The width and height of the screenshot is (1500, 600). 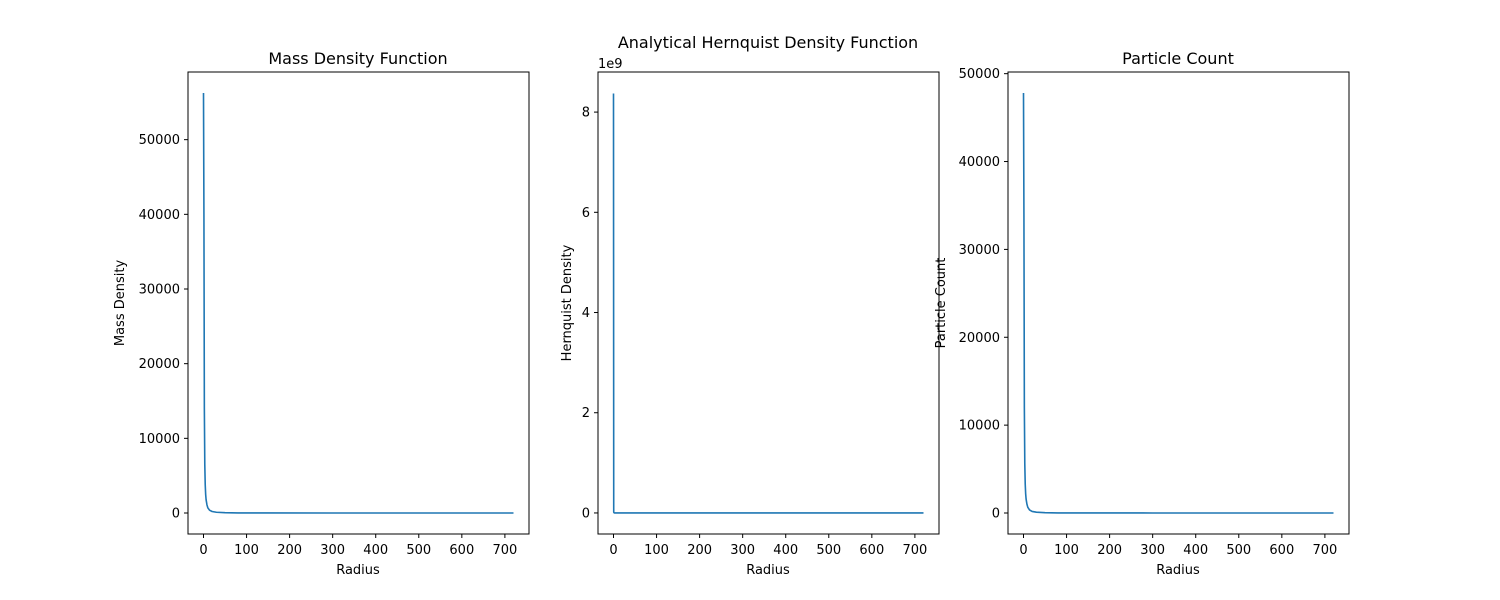 What do you see at coordinates (586, 313) in the screenshot?
I see `y-tick-label: 4` at bounding box center [586, 313].